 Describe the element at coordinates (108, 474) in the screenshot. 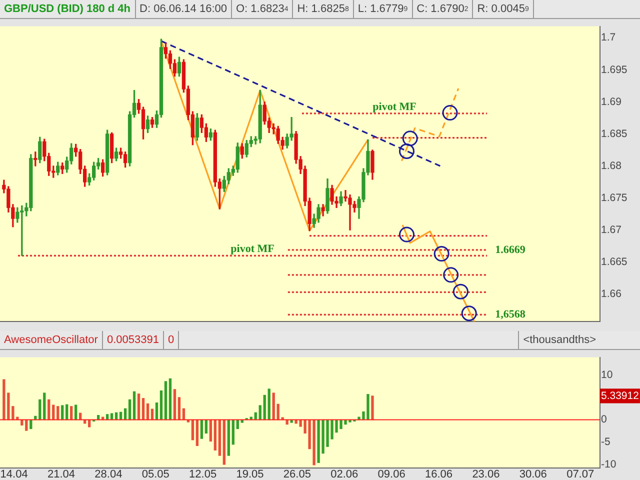

I see `x-tick-label: 28.04` at that location.